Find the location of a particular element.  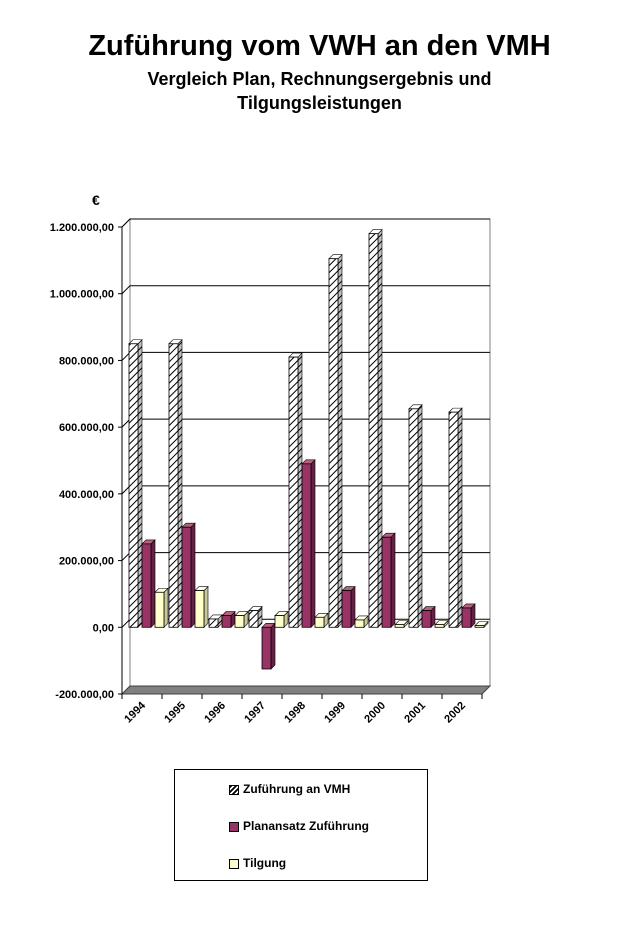

y-axis-label: € is located at coordinates (96, 200).